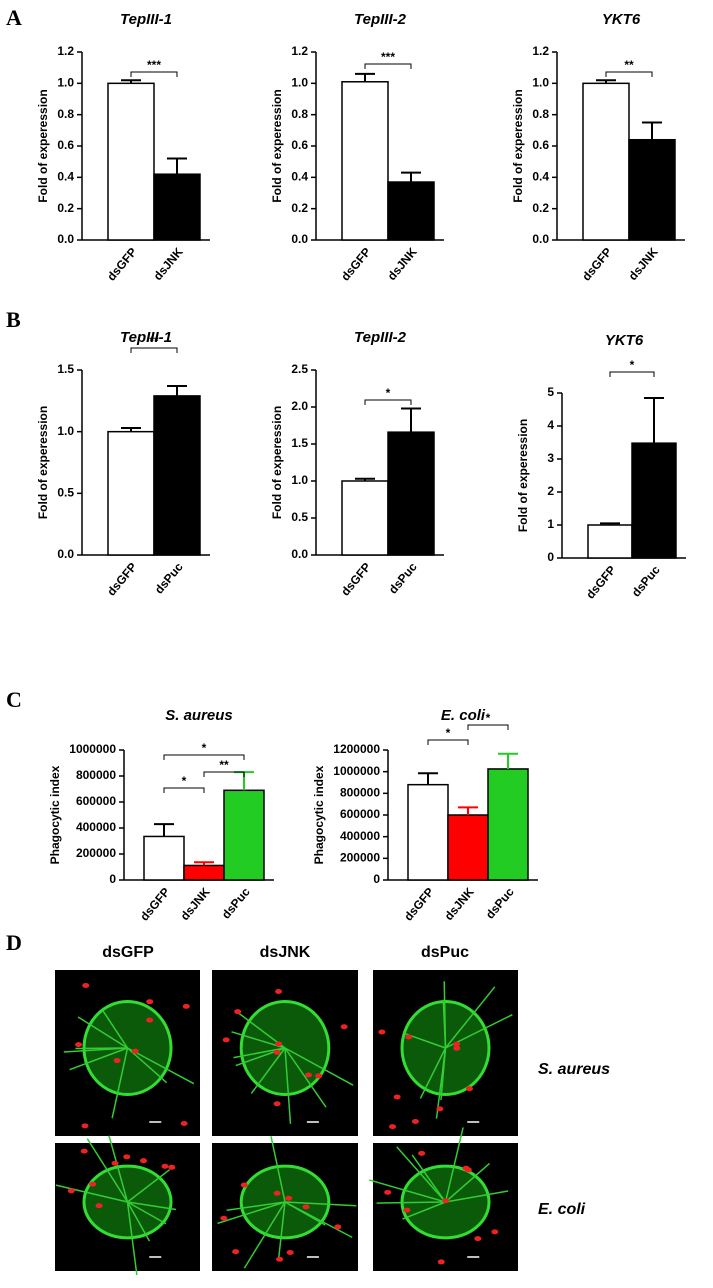 This screenshot has width=713, height=1288. What do you see at coordinates (285, 952) in the screenshot?
I see `column-label: dsJNK` at bounding box center [285, 952].